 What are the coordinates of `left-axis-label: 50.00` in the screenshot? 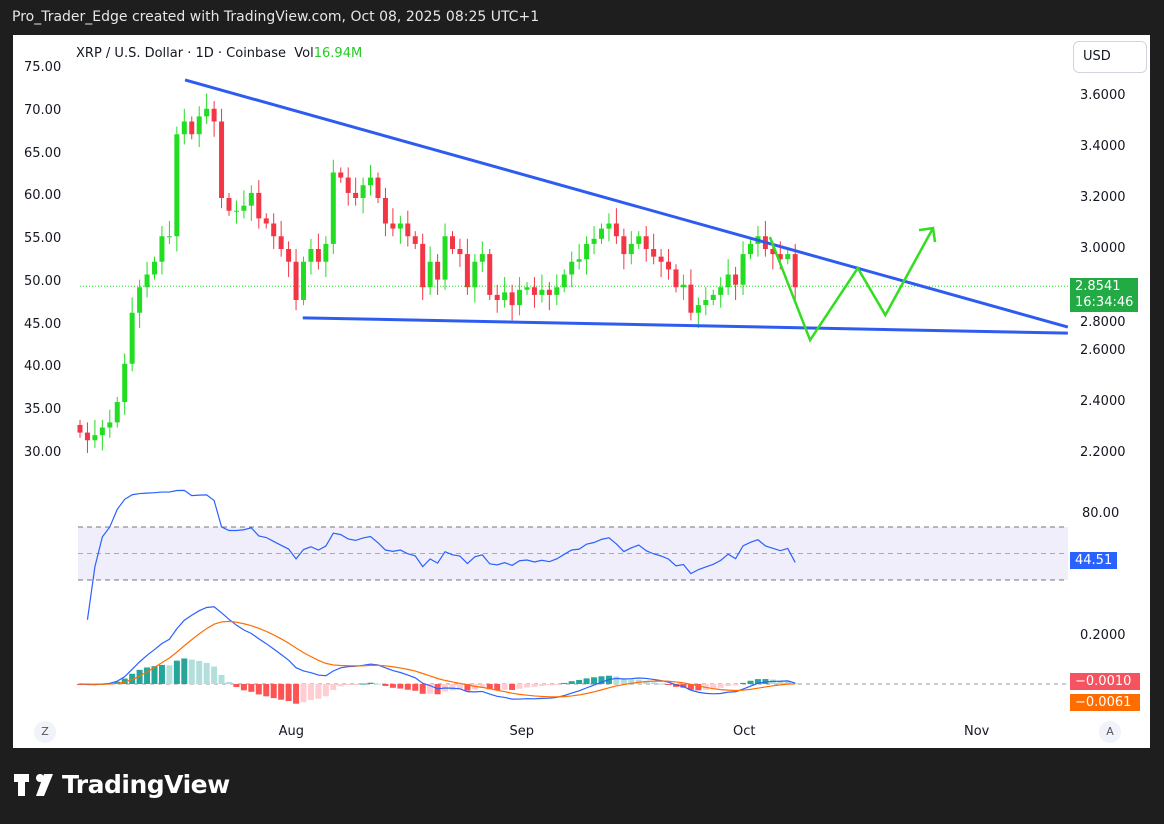 It's located at (43, 281).